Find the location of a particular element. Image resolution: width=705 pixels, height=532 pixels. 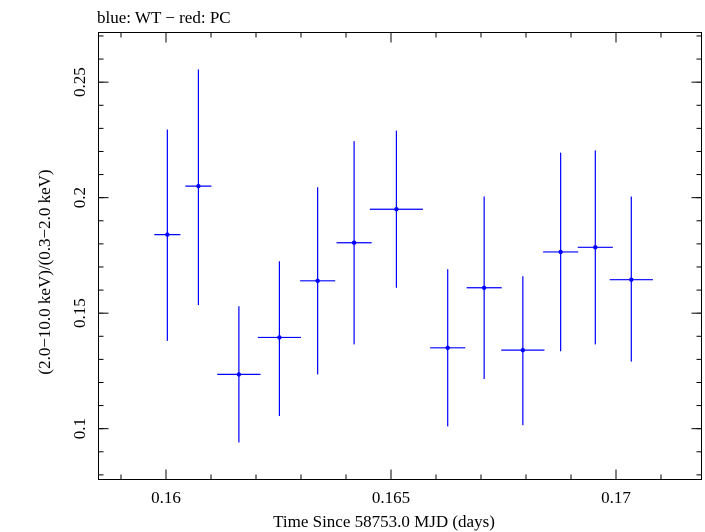

x-axis-label: Time Since 58753.0 MJD (days) is located at coordinates (384, 521).